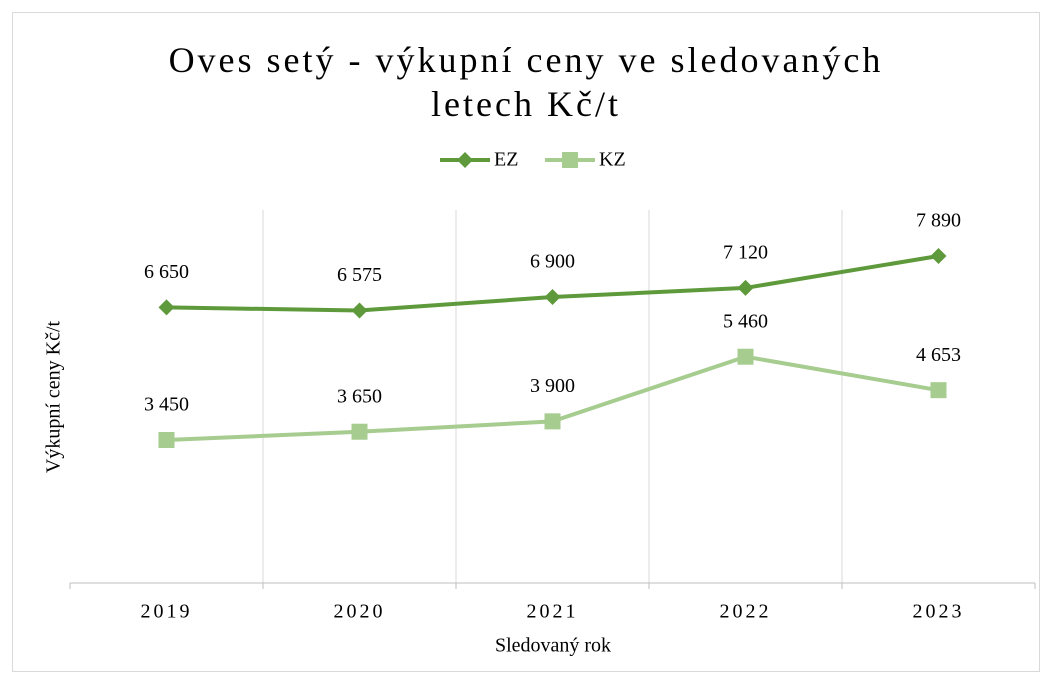  What do you see at coordinates (745, 321) in the screenshot?
I see `data-label: 5 460` at bounding box center [745, 321].